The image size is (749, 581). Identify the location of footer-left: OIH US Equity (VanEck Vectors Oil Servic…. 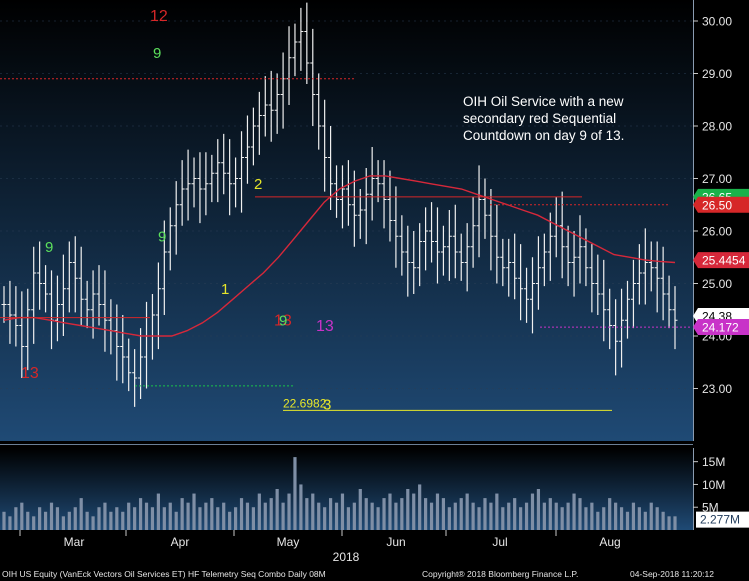
(164, 574).